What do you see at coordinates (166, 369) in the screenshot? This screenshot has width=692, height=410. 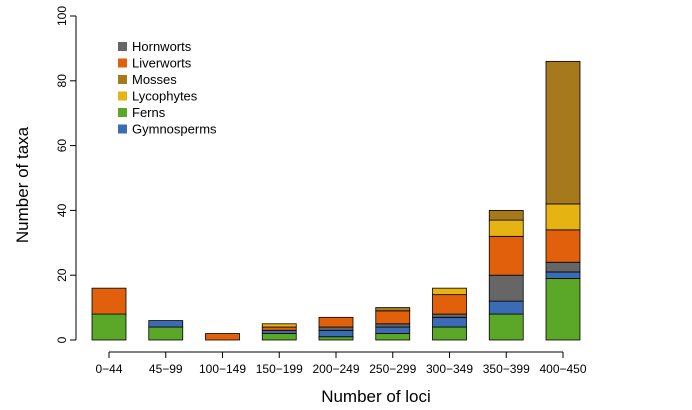 I see `x-tick-label: 45−99` at bounding box center [166, 369].